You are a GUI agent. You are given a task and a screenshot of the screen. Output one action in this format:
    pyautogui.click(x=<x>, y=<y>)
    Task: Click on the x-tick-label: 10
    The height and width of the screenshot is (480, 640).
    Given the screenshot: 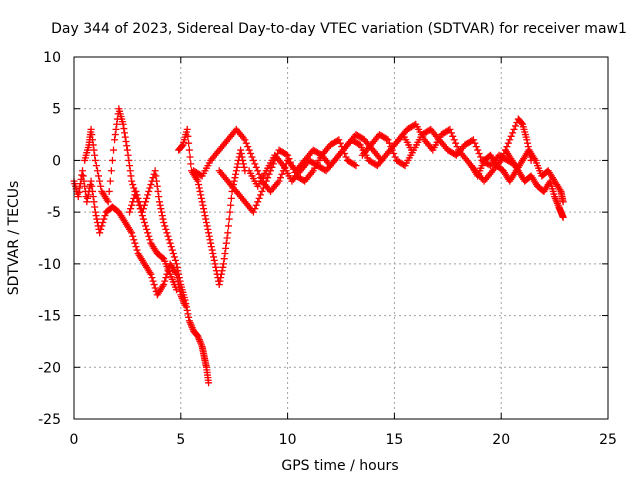 What is the action you would take?
    pyautogui.click(x=288, y=440)
    